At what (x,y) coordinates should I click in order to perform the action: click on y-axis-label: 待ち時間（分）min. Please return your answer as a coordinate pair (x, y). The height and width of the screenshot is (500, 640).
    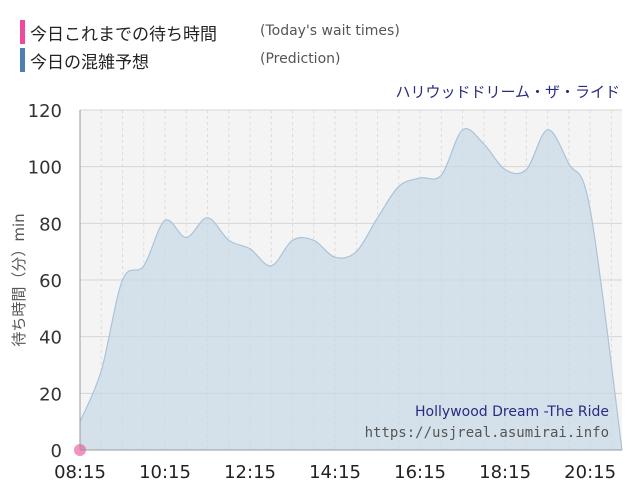
    Looking at the image, I should click on (19, 279).